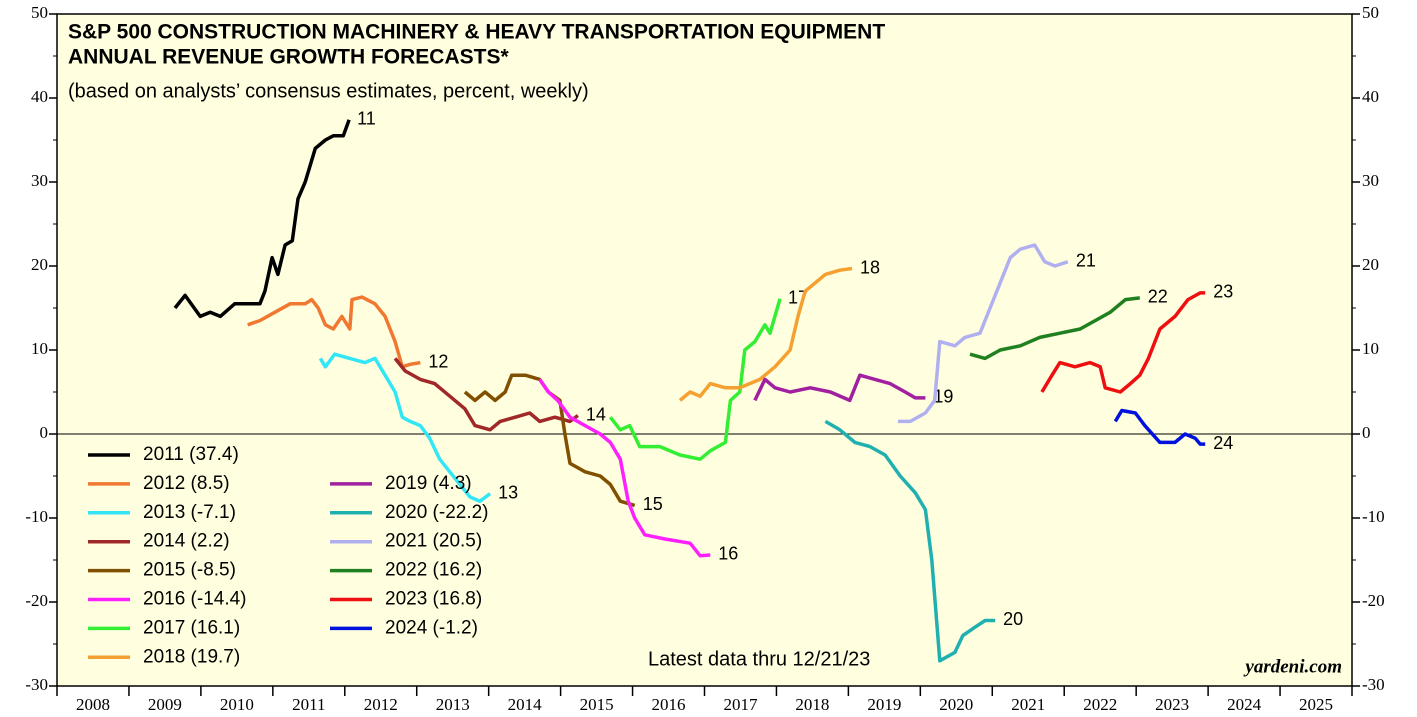  Describe the element at coordinates (597, 704) in the screenshot. I see `x-tick-label: 2015` at that location.